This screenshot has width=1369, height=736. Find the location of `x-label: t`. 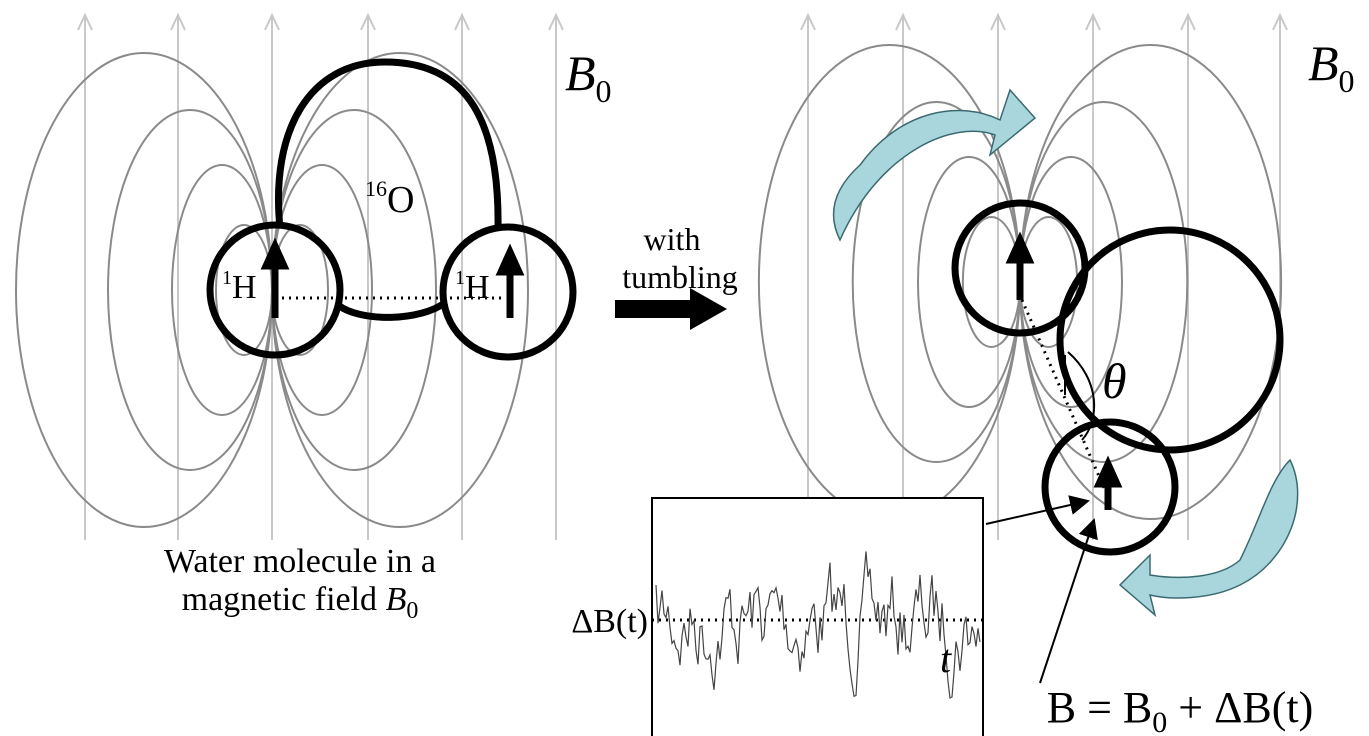

x-label: t is located at coordinates (946, 658).